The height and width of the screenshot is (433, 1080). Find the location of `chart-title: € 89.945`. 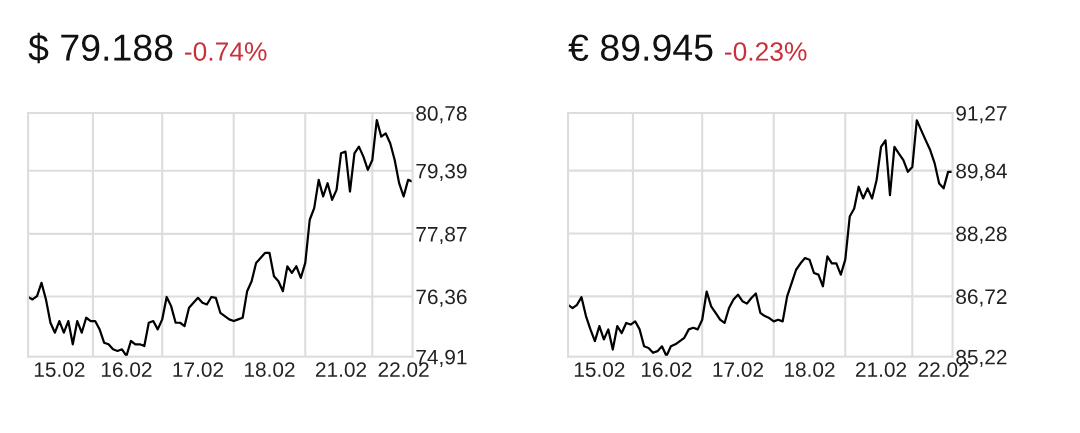

chart-title: € 89.945 is located at coordinates (640, 47).